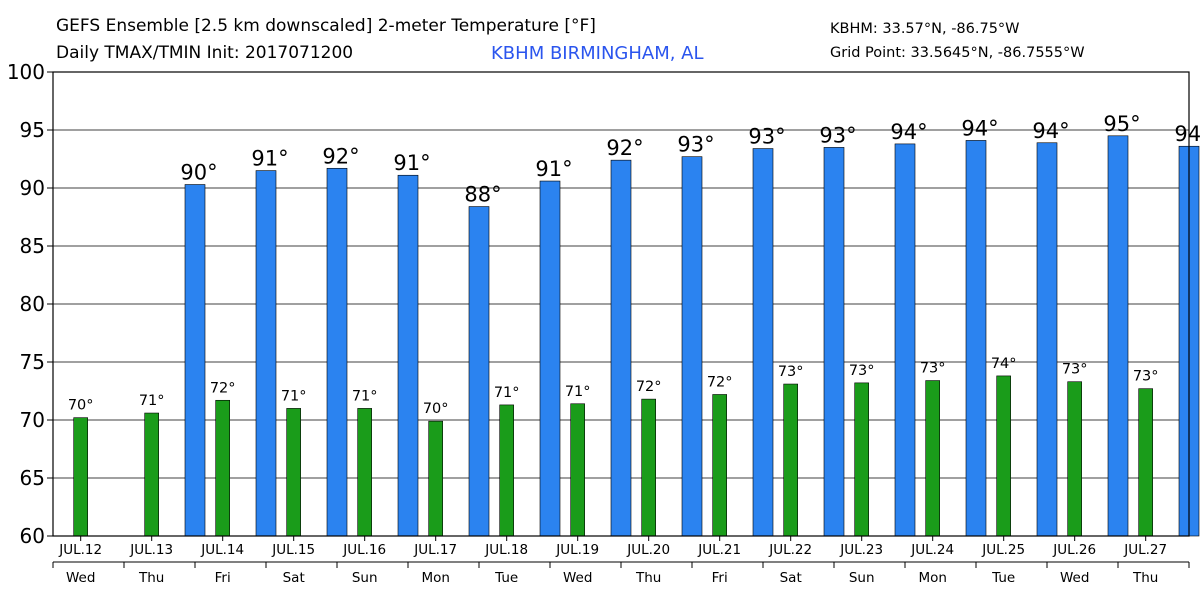  What do you see at coordinates (32, 362) in the screenshot?
I see `y-tick-label: 75` at bounding box center [32, 362].